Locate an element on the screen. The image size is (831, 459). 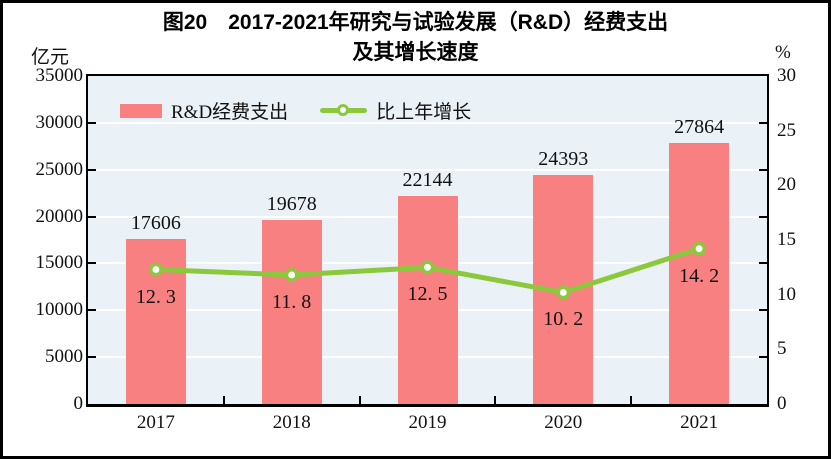
growth-rate-label: 11. 8 is located at coordinates (292, 301).